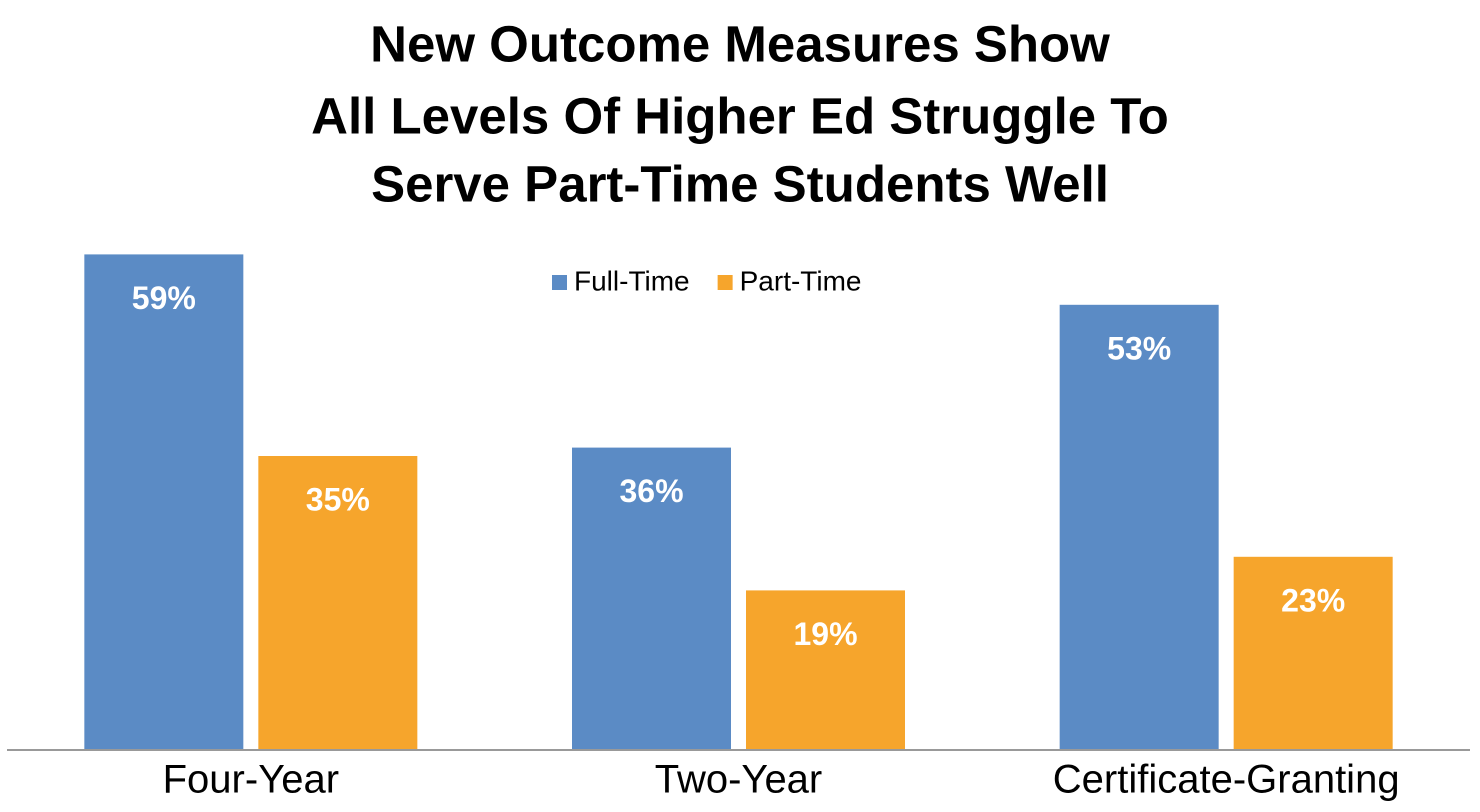 The height and width of the screenshot is (812, 1480). I want to click on value-label: 36%, so click(651, 491).